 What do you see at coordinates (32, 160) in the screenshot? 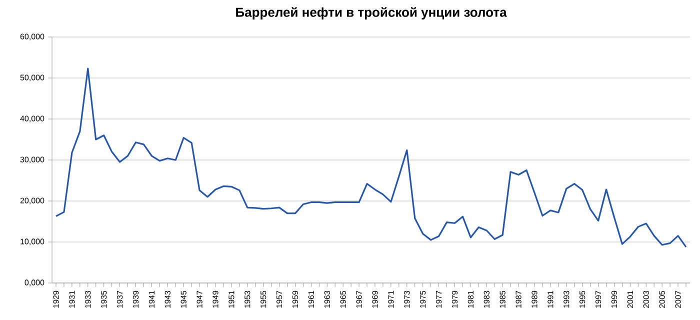
I see `y-tick-label: 30,000` at bounding box center [32, 160].